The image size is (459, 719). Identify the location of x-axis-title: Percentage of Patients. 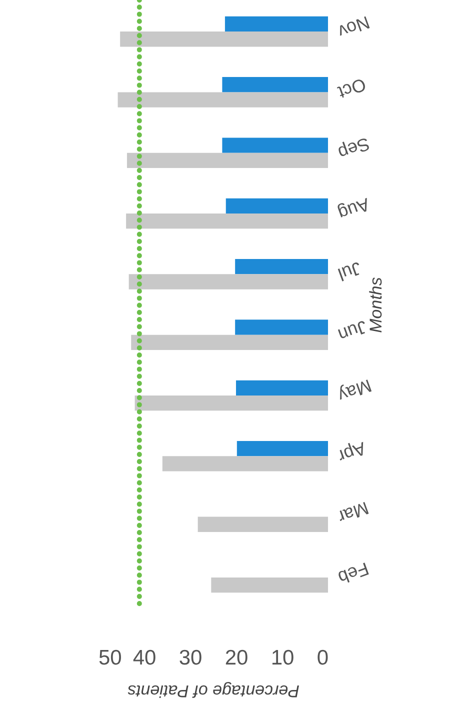
(213, 691).